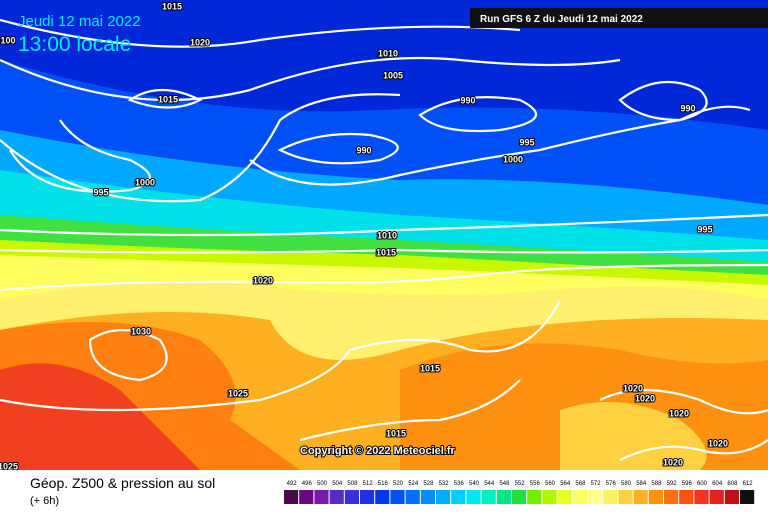 Image resolution: width=768 pixels, height=517 pixels. Describe the element at coordinates (383, 484) in the screenshot. I see `scale-label: 516` at that location.